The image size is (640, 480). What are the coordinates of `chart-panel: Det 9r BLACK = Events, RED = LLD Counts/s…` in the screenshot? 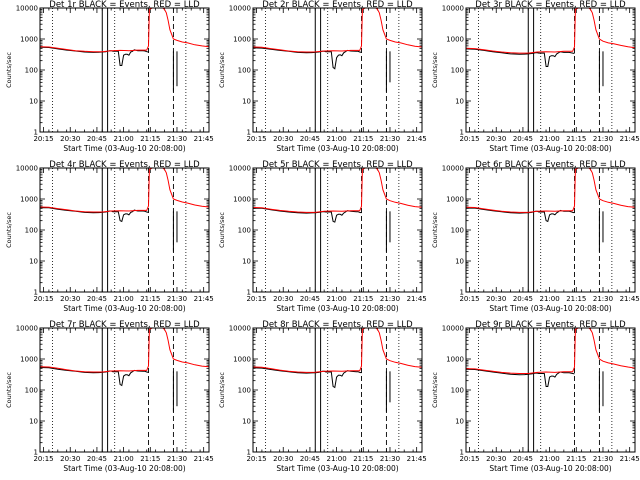 It's located at (535, 396).